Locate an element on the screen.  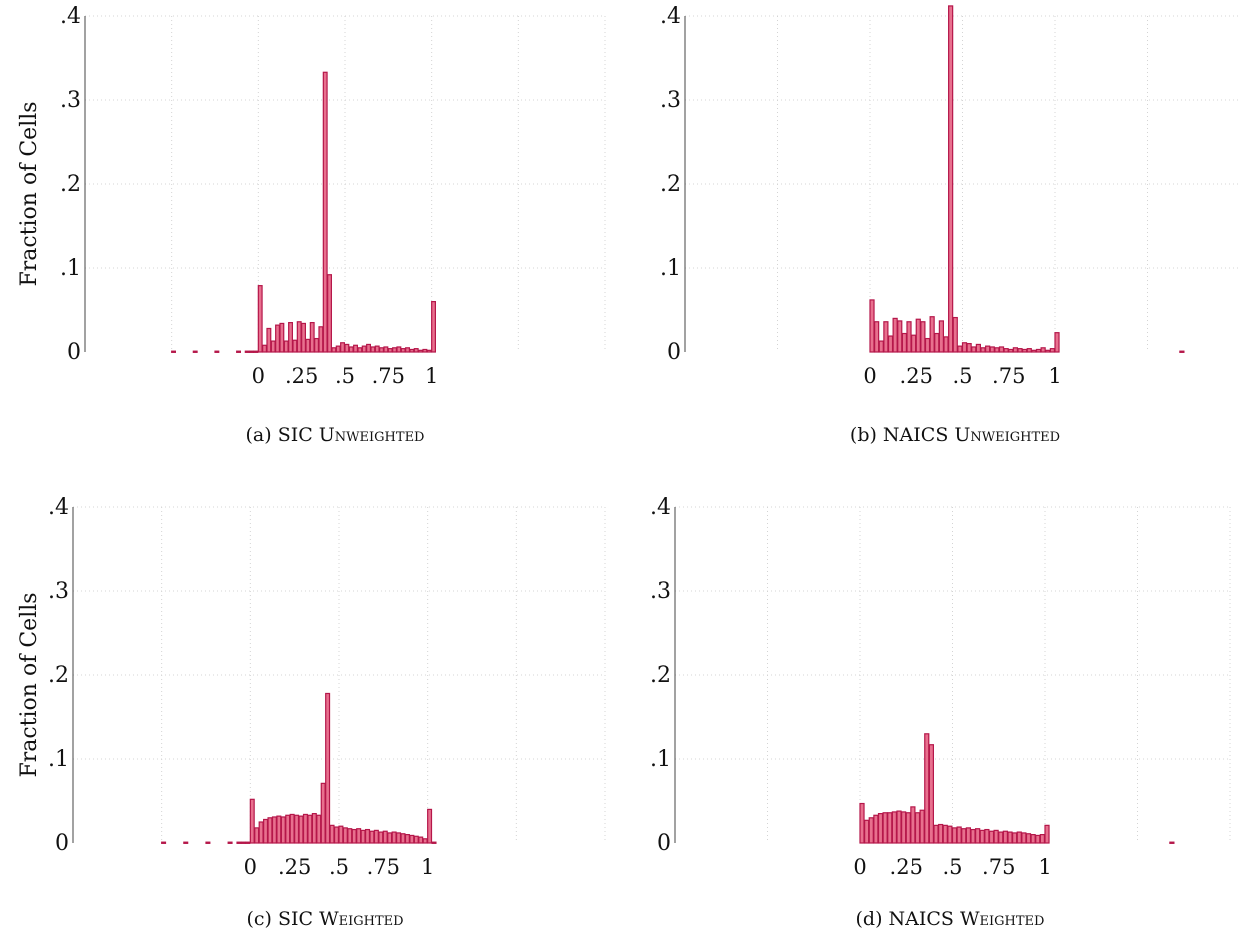
y-axis-label: Fraction of Cells is located at coordinates (29, 684).